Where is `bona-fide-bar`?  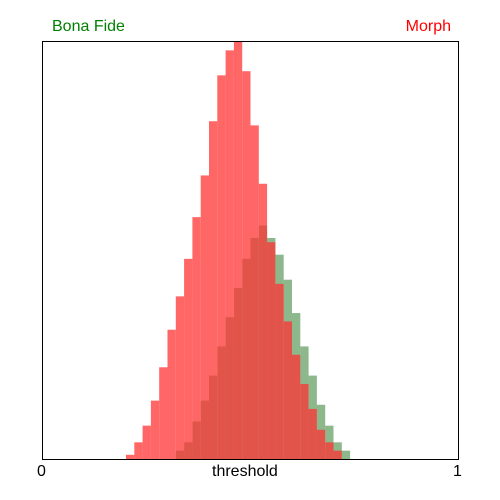
bona-fide-bar is located at coordinates (346, 454).